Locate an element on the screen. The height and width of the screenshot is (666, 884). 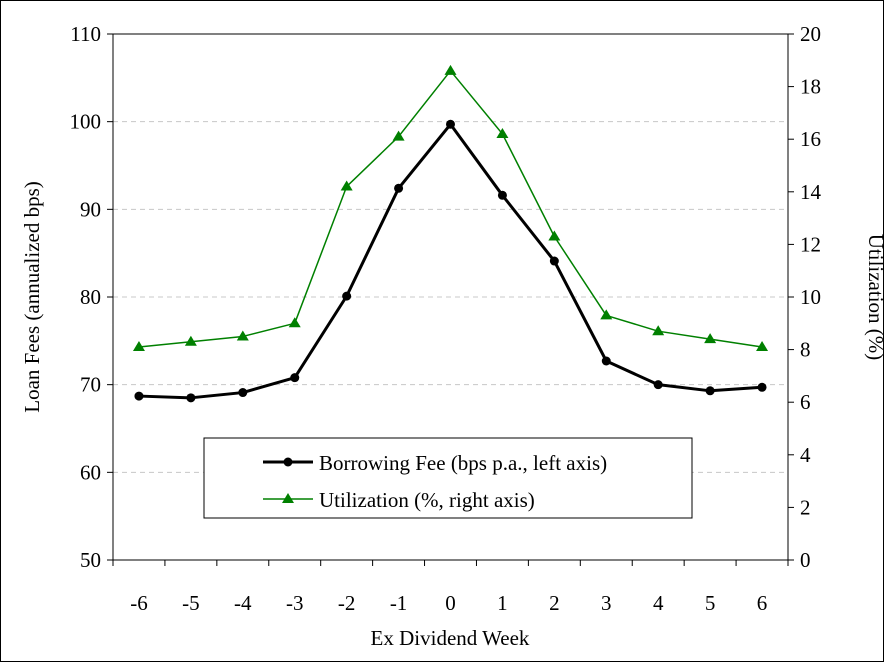
left-tick-label: 50 is located at coordinates (90, 560).